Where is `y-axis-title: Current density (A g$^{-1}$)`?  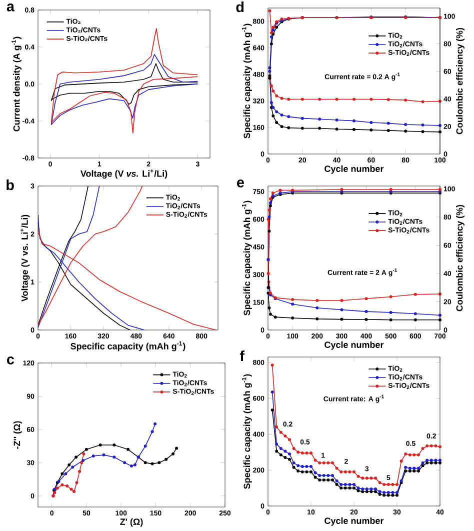 y-axis-title: Current density (A g$^{-1}$) is located at coordinates (17, 84).